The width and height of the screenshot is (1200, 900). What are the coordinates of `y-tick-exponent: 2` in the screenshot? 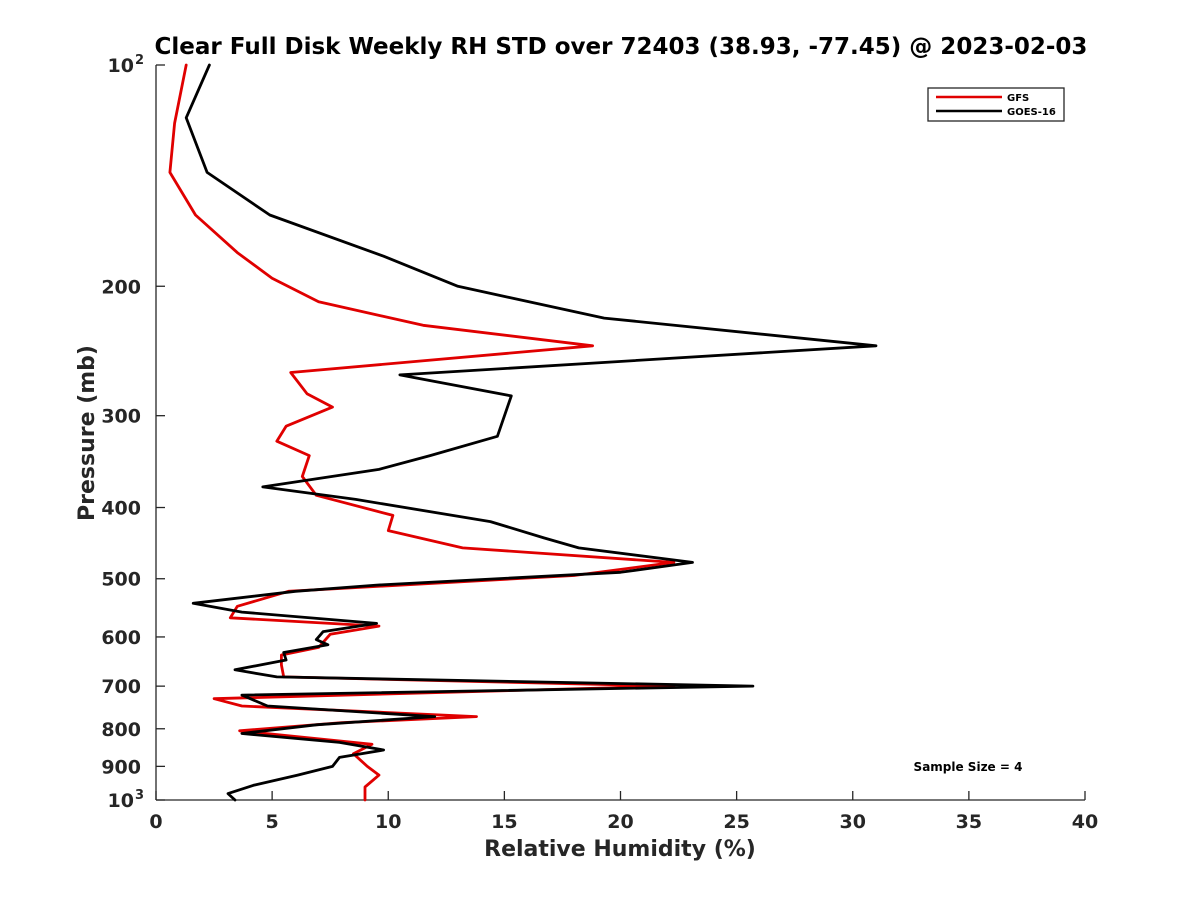 It's located at (139, 60).